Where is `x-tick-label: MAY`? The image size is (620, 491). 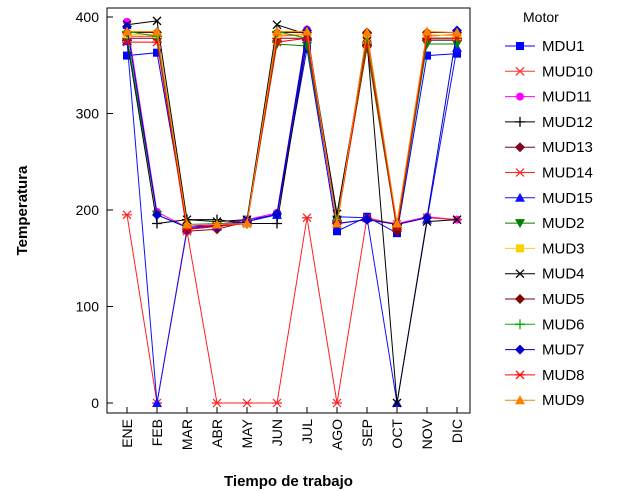
x-tick-label: MAY is located at coordinates (247, 433).